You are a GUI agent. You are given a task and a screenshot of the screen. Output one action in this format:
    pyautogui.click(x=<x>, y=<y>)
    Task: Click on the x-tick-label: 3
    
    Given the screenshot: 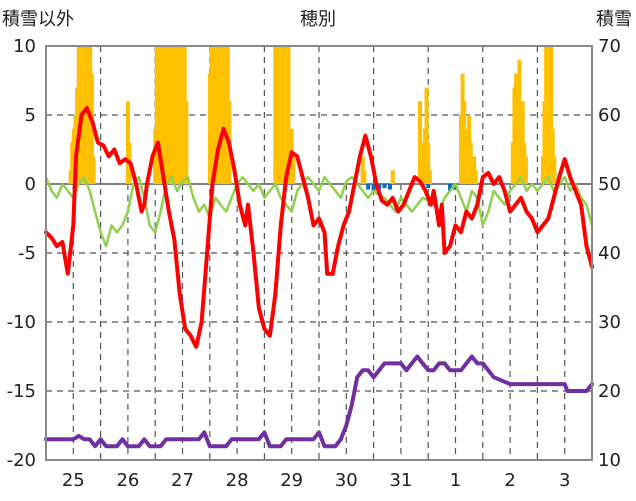 What is the action you would take?
    pyautogui.click(x=564, y=480)
    